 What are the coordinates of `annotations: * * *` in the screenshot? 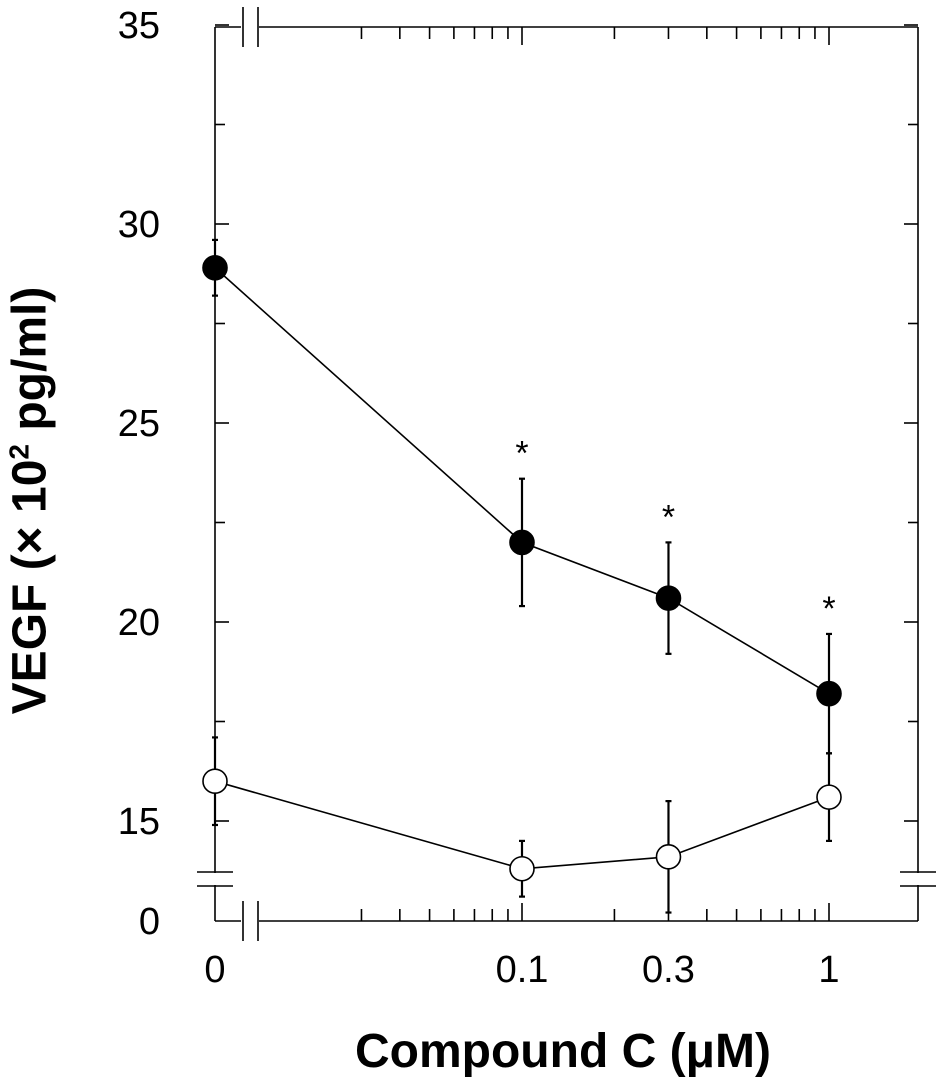 It's located at (675, 531).